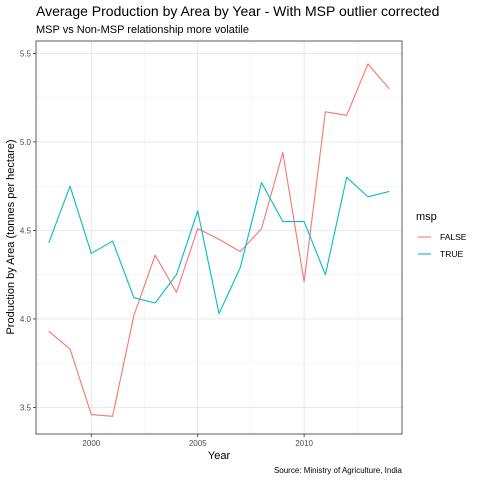 The width and height of the screenshot is (480, 480). Describe the element at coordinates (304, 443) in the screenshot. I see `x-tick-label: 2010` at that location.